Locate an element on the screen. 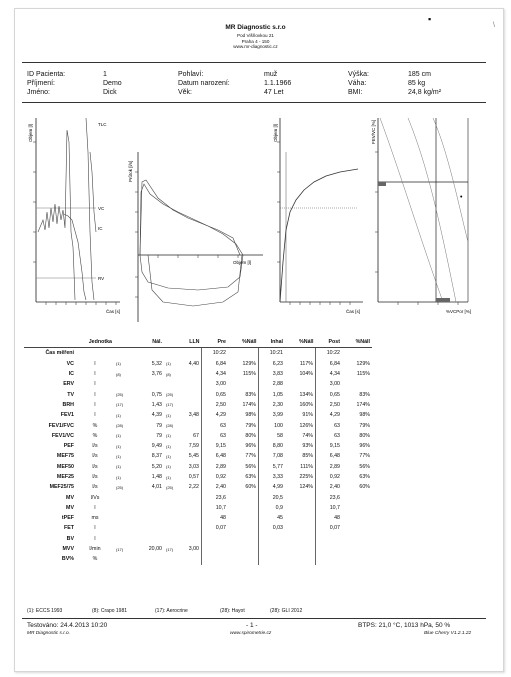 Image resolution: width=511 pixels, height=677 pixels. cell-pre: 2,89 is located at coordinates (214, 466).